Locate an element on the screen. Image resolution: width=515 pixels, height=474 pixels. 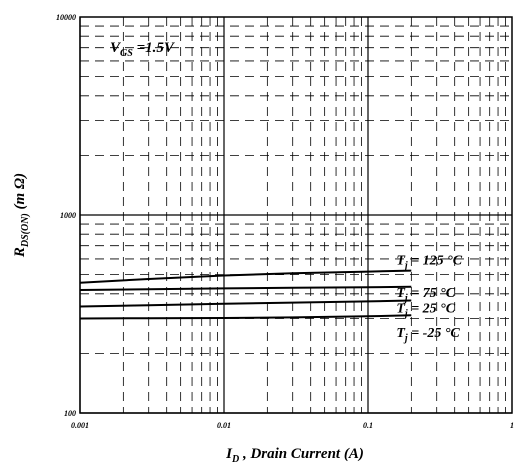
vgs-annotation: VGS =1.5V is located at coordinates (143, 49).